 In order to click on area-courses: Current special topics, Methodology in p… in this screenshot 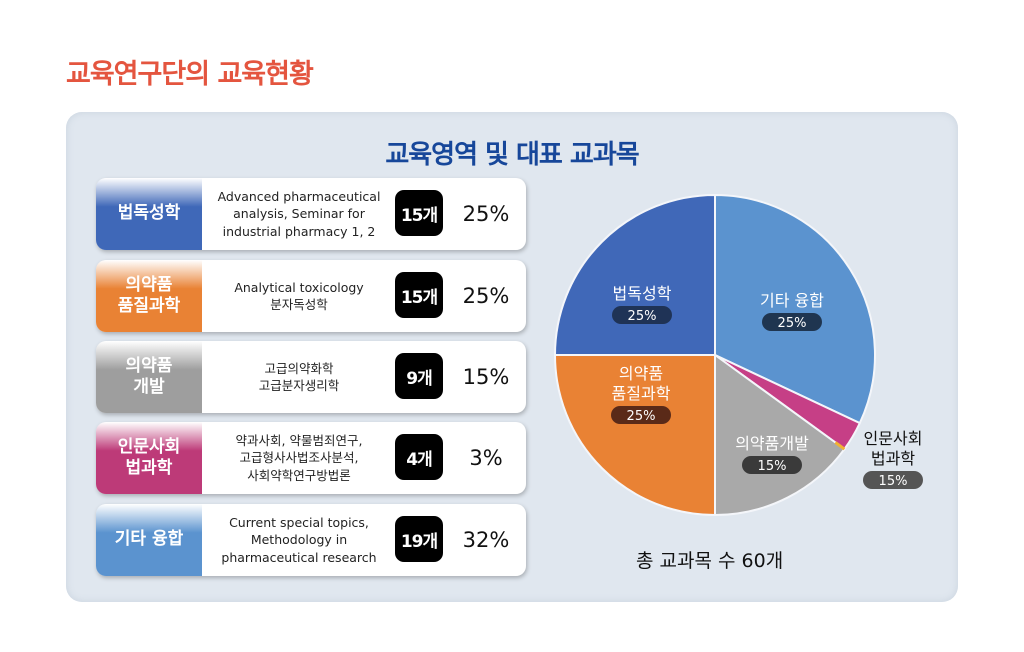, I will do `click(299, 539)`.